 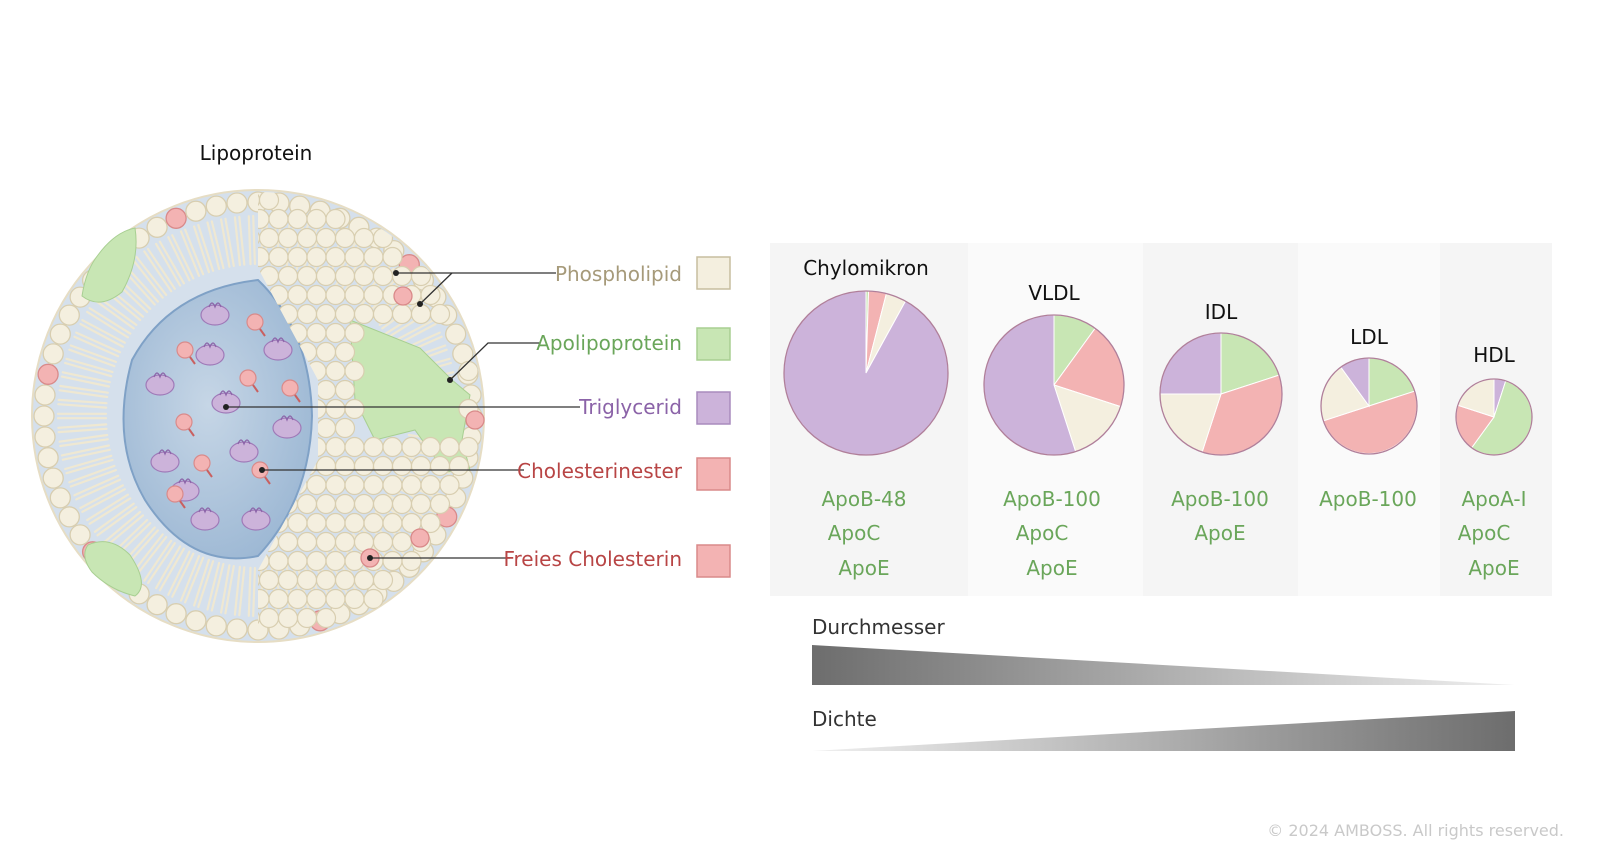 What do you see at coordinates (48, 374) in the screenshot?
I see `free-cholesterin-head` at bounding box center [48, 374].